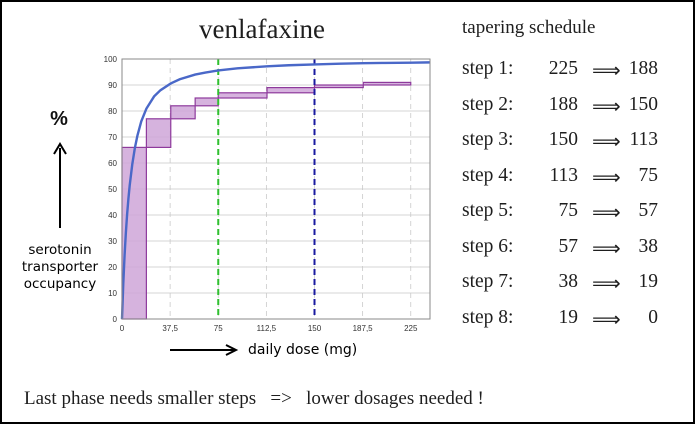 This screenshot has height=424, width=695. Describe the element at coordinates (529, 27) in the screenshot. I see `schedule-title: tapering schedule` at that location.